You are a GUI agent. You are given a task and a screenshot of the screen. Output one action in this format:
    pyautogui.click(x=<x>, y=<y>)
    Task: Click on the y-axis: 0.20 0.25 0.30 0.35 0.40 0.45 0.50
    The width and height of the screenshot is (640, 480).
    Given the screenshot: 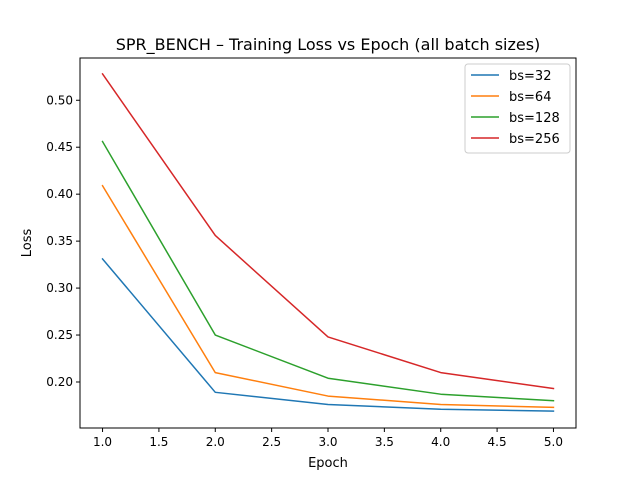 What is the action you would take?
    pyautogui.click(x=63, y=241)
    